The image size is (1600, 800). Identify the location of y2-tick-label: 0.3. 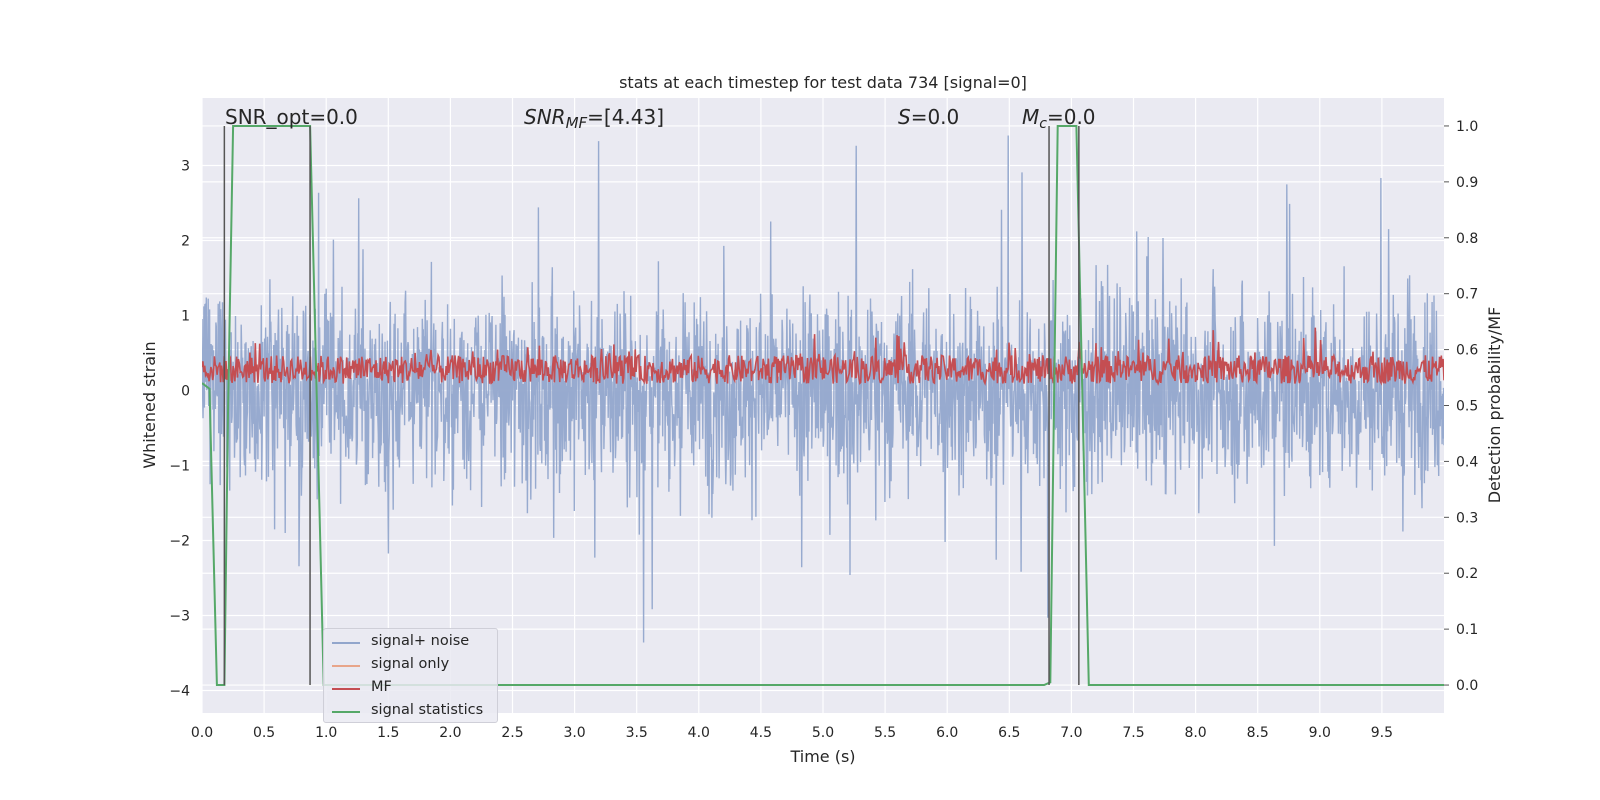
(1467, 518).